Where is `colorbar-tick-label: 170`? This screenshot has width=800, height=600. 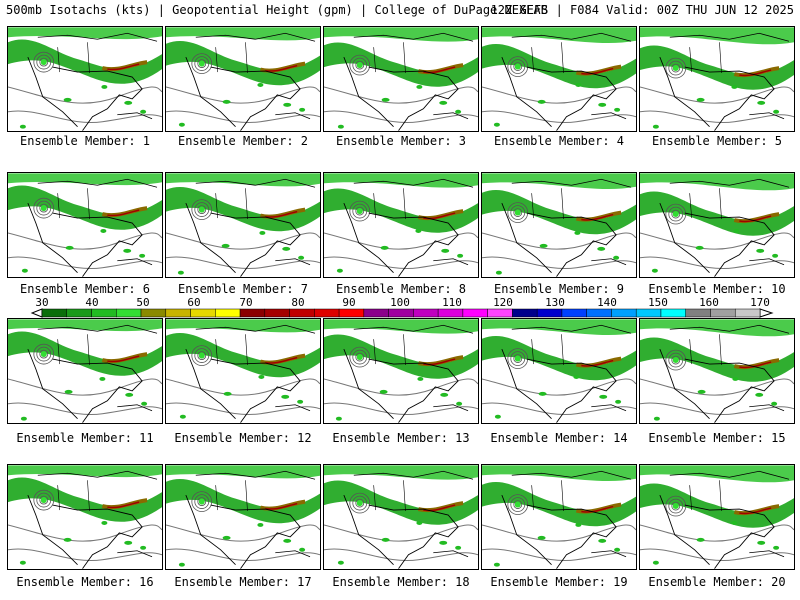 colorbar-tick-label: 170 is located at coordinates (760, 302).